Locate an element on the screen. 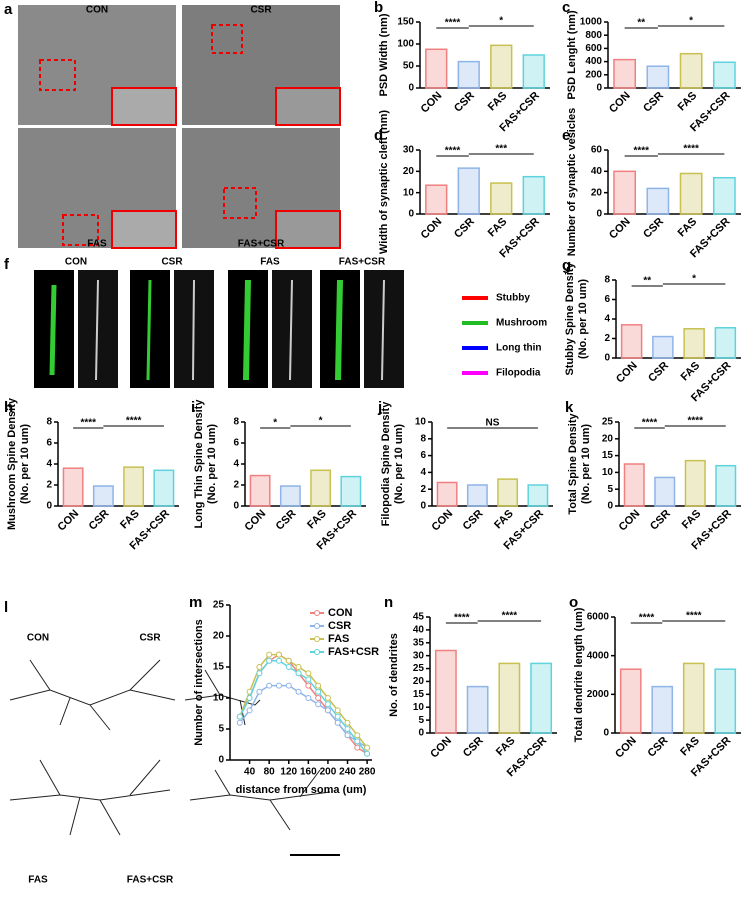  panel-label: l is located at coordinates (6, 607).